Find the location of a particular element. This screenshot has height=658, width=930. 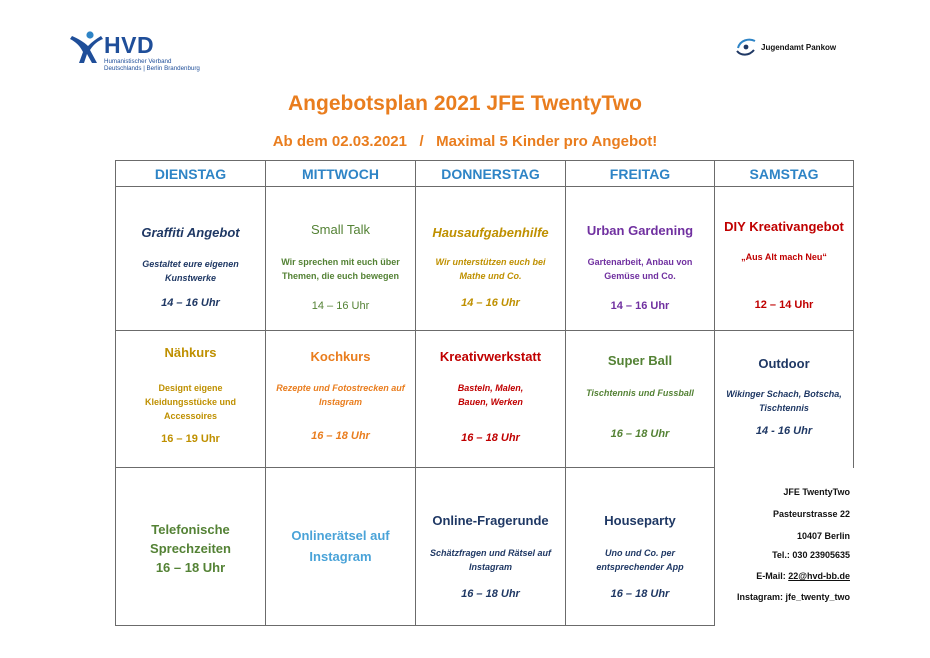

offer-time: 12 – 14 Uhr is located at coordinates (784, 305).